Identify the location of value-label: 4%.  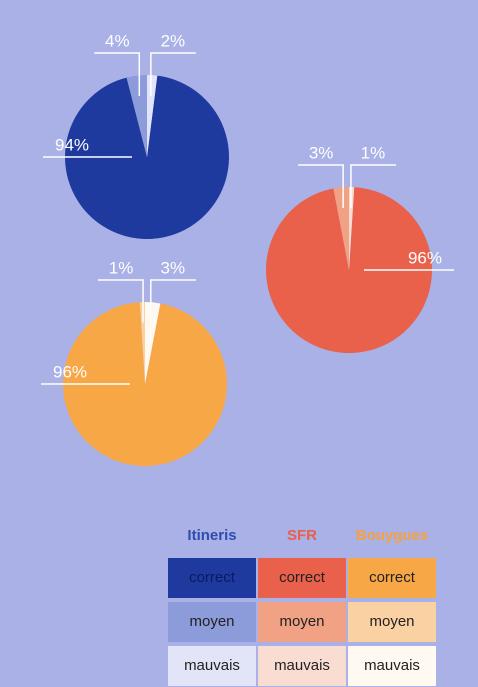
(117, 40).